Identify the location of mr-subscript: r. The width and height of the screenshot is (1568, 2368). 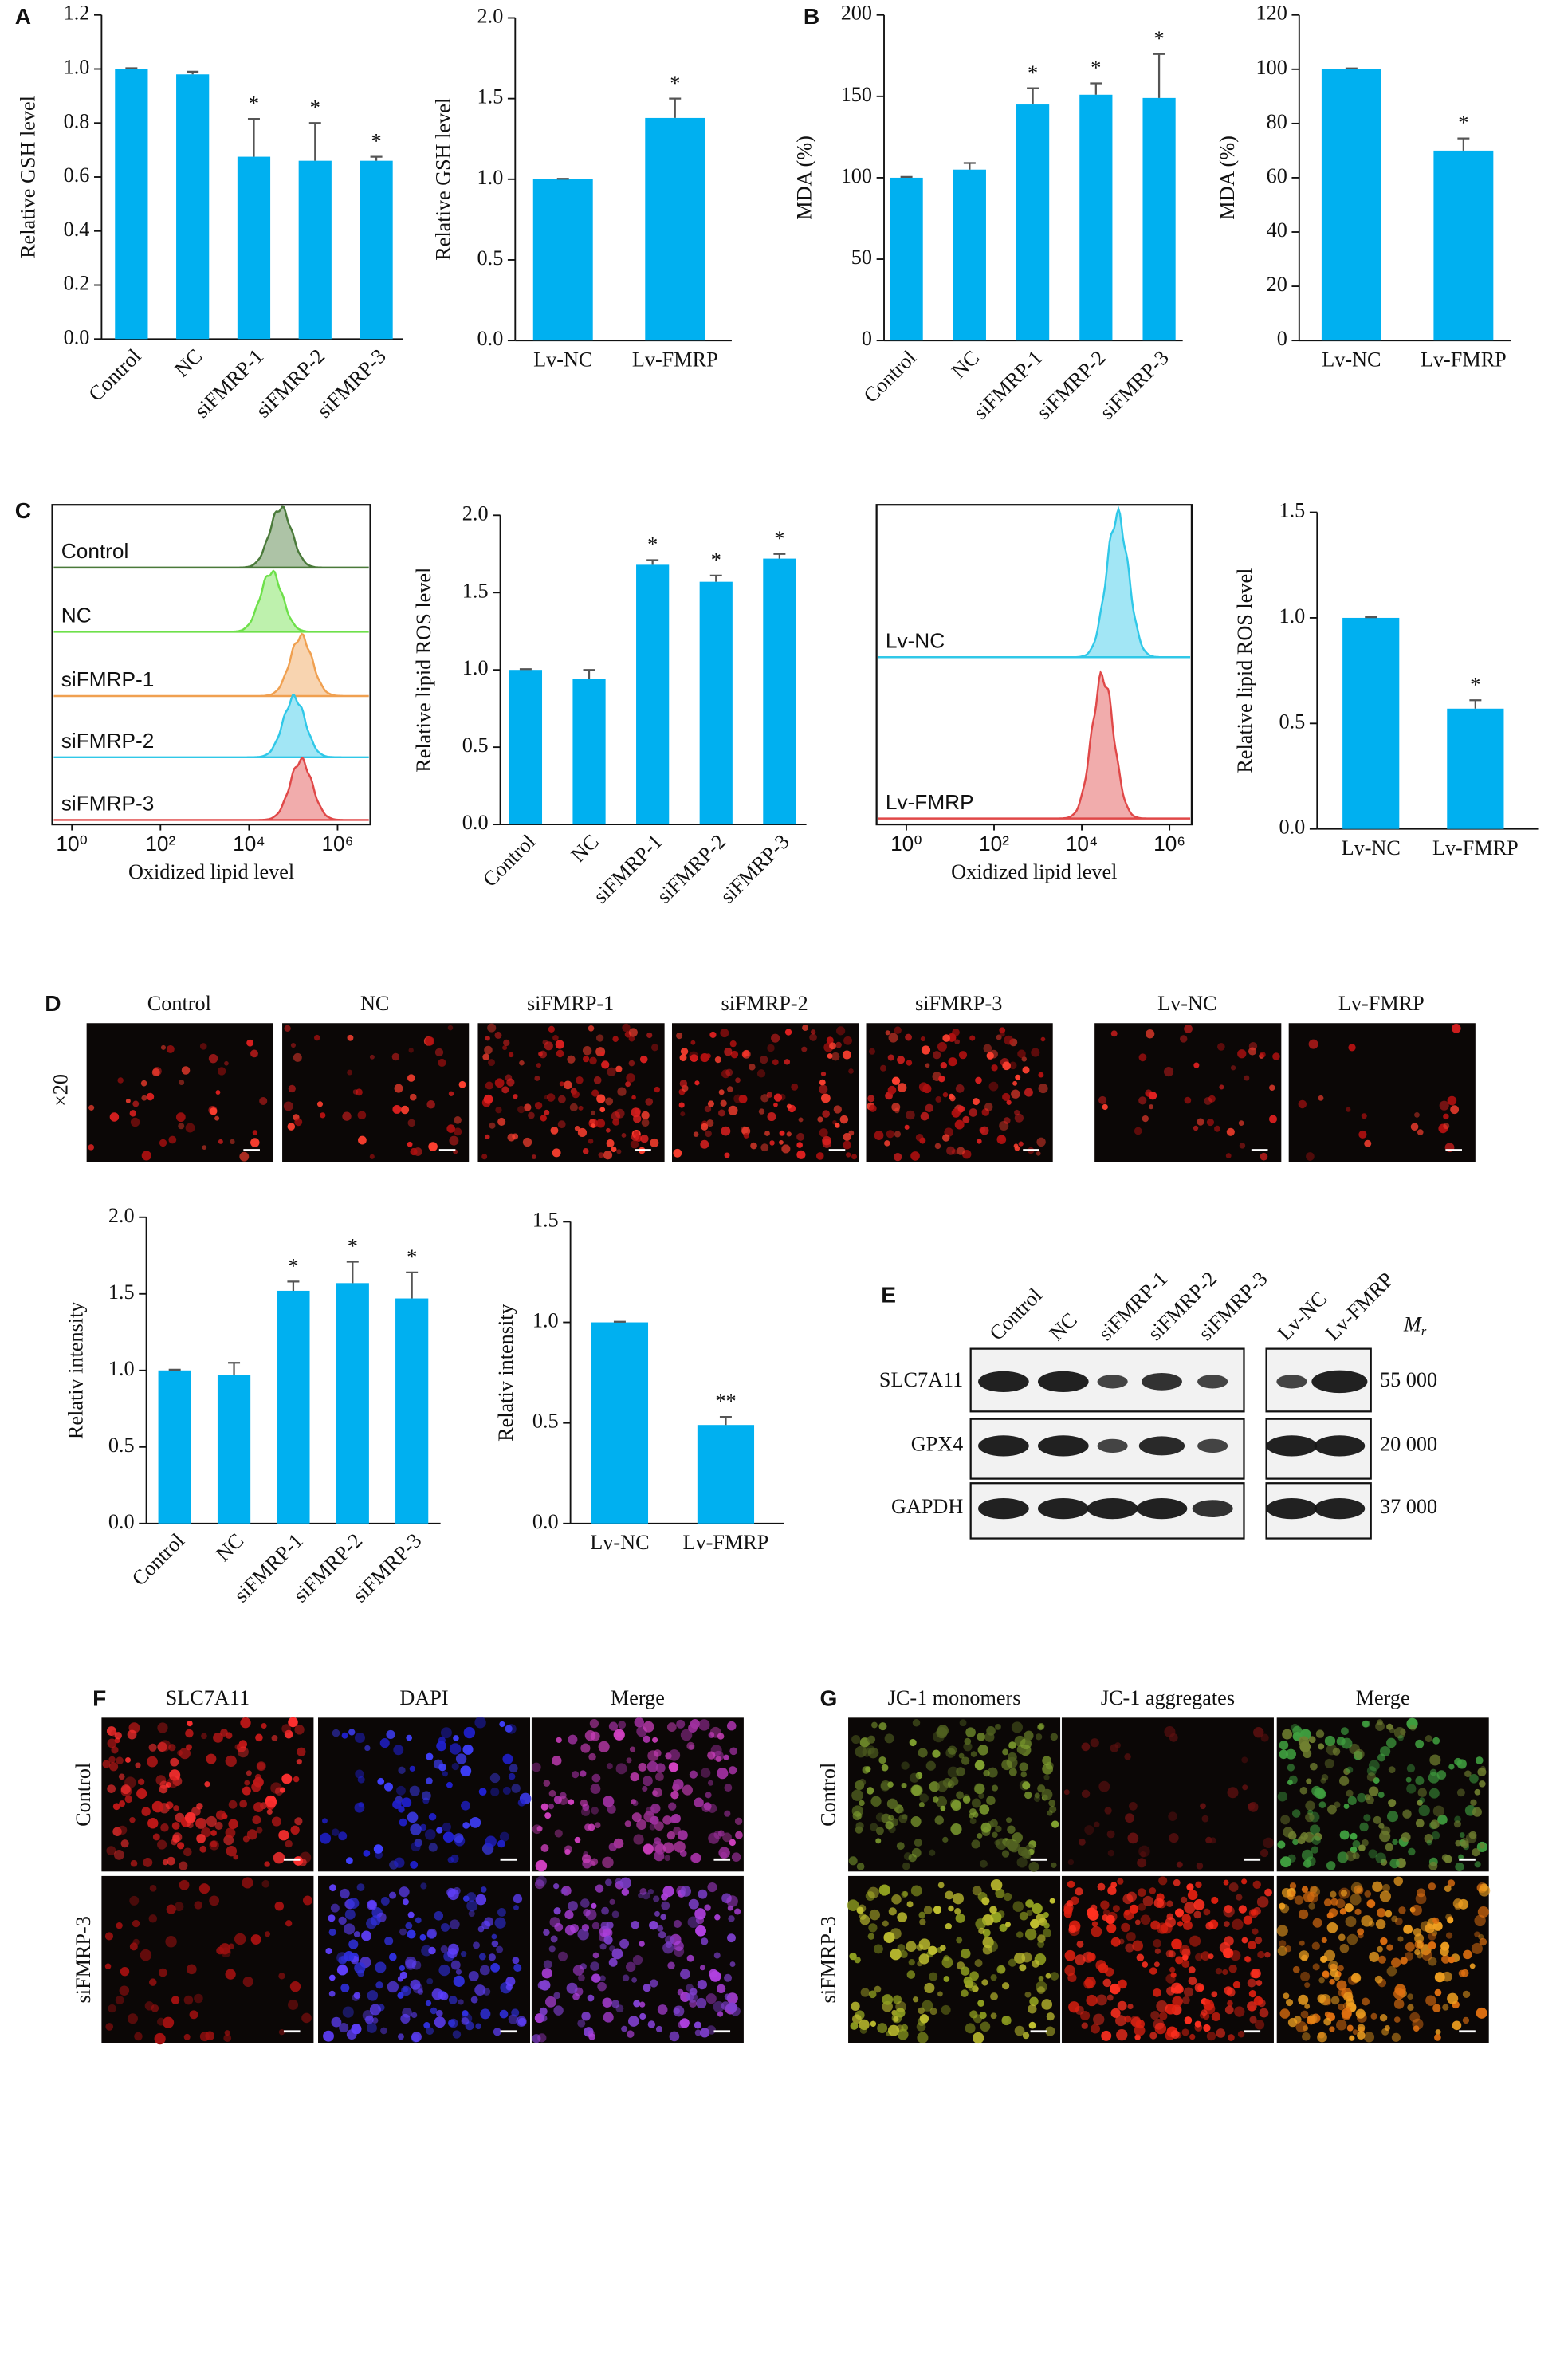
(1424, 1331).